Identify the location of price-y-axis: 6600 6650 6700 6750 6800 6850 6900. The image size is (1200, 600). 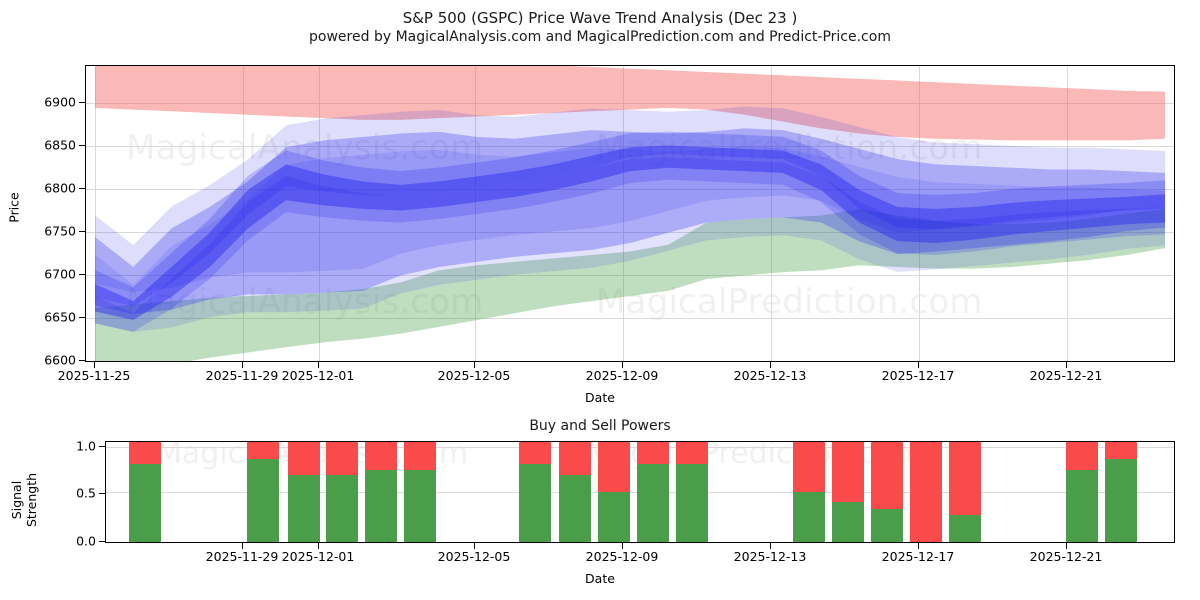
(38, 216).